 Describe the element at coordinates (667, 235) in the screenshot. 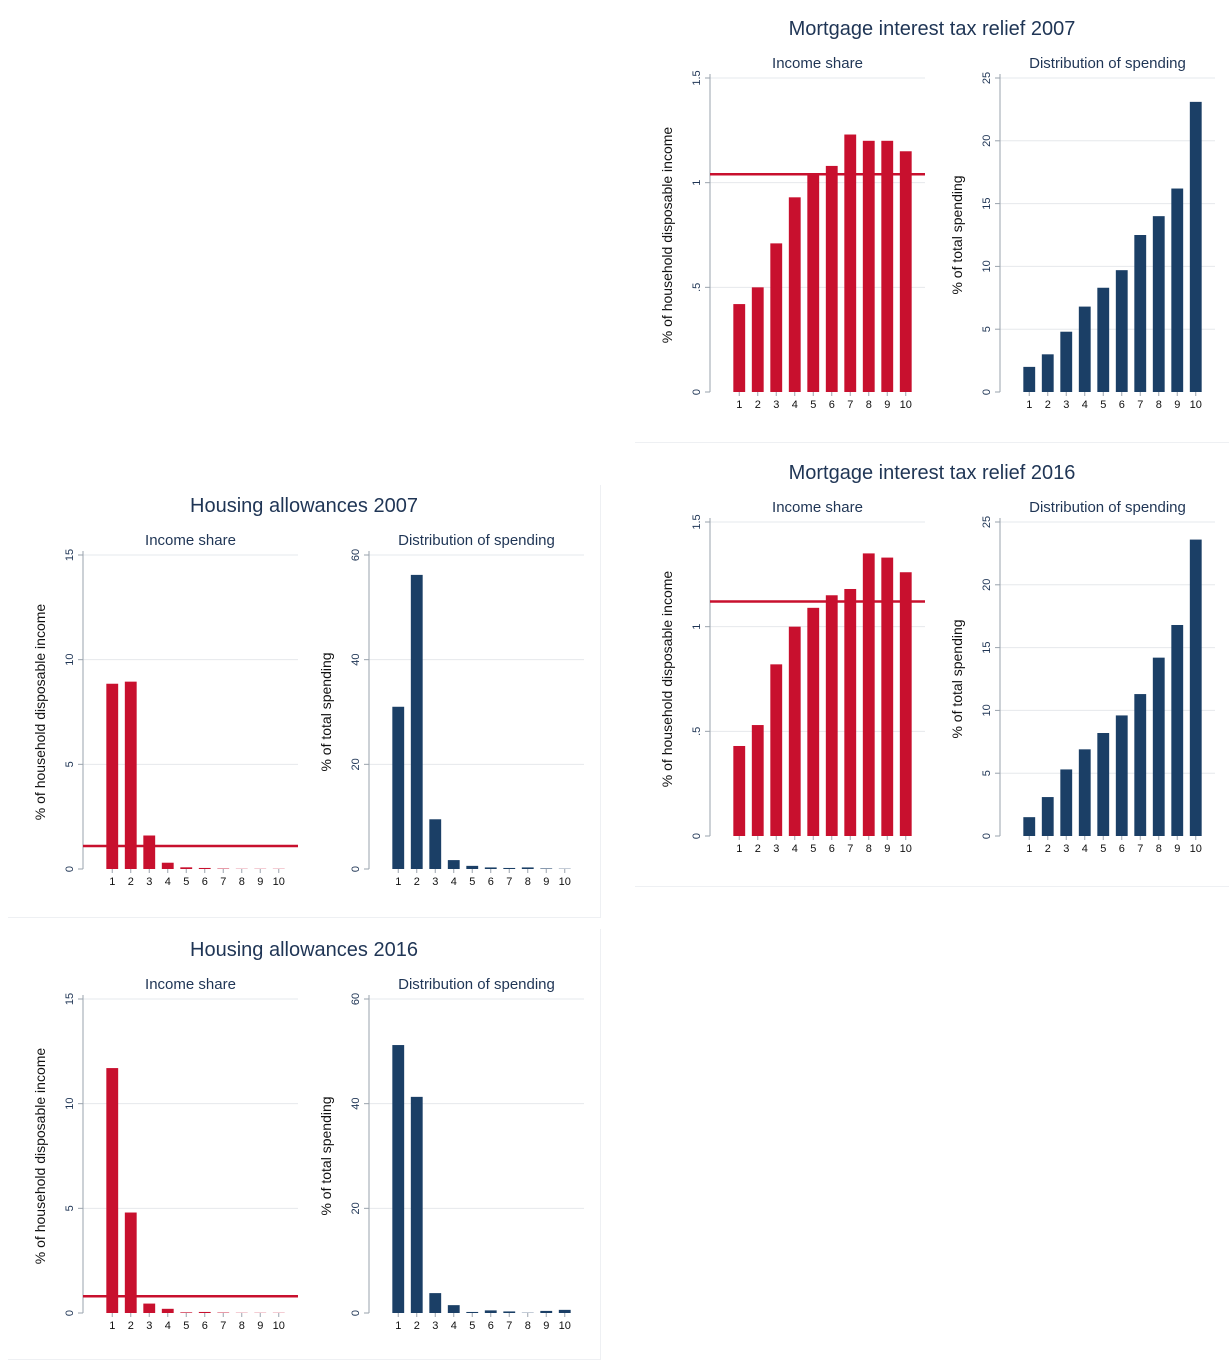

I see `y-axis-label: % of household disposable income` at that location.